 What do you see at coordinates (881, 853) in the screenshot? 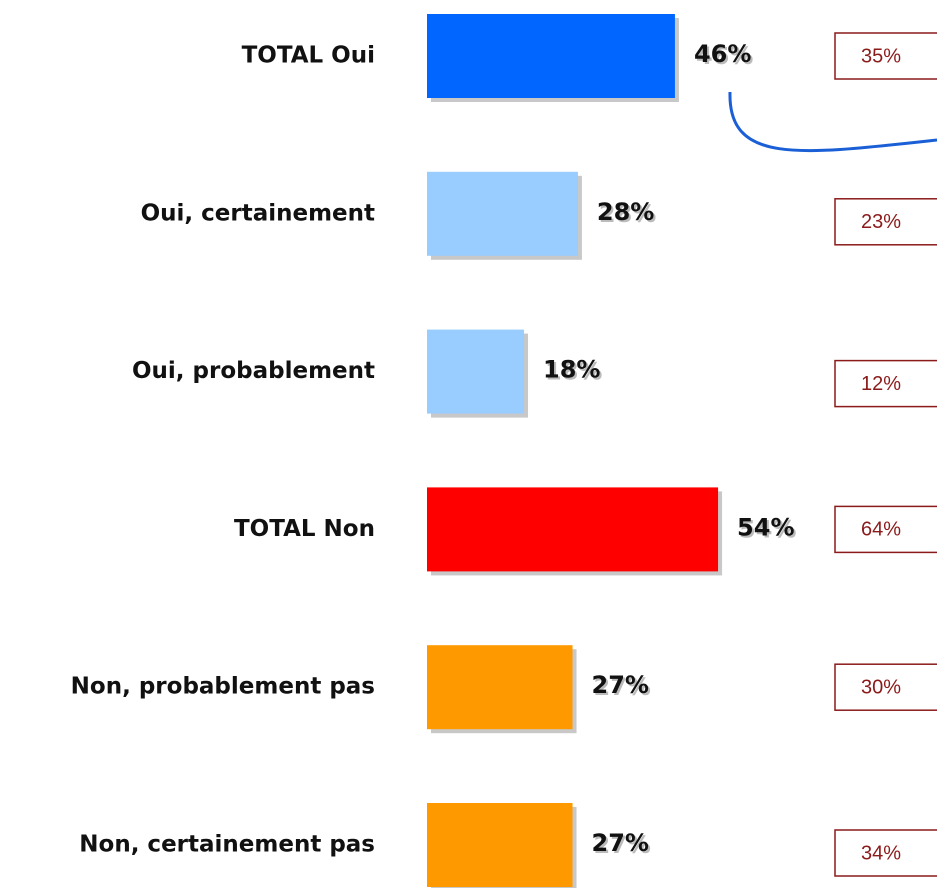
I see `comparison-label: 34%` at bounding box center [881, 853].